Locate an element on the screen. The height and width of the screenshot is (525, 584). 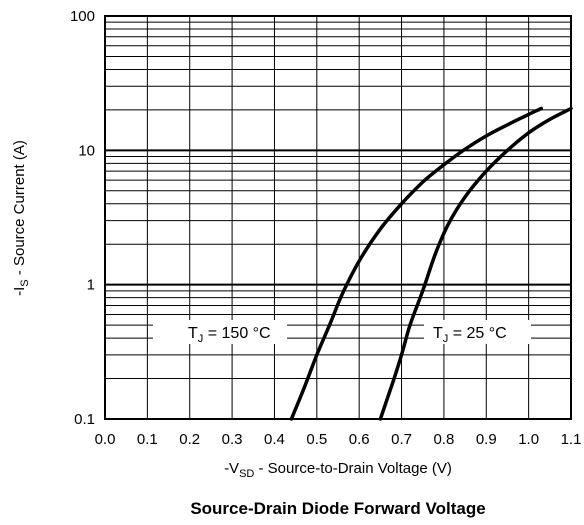
y-tick-label: 0.1 is located at coordinates (84, 419).